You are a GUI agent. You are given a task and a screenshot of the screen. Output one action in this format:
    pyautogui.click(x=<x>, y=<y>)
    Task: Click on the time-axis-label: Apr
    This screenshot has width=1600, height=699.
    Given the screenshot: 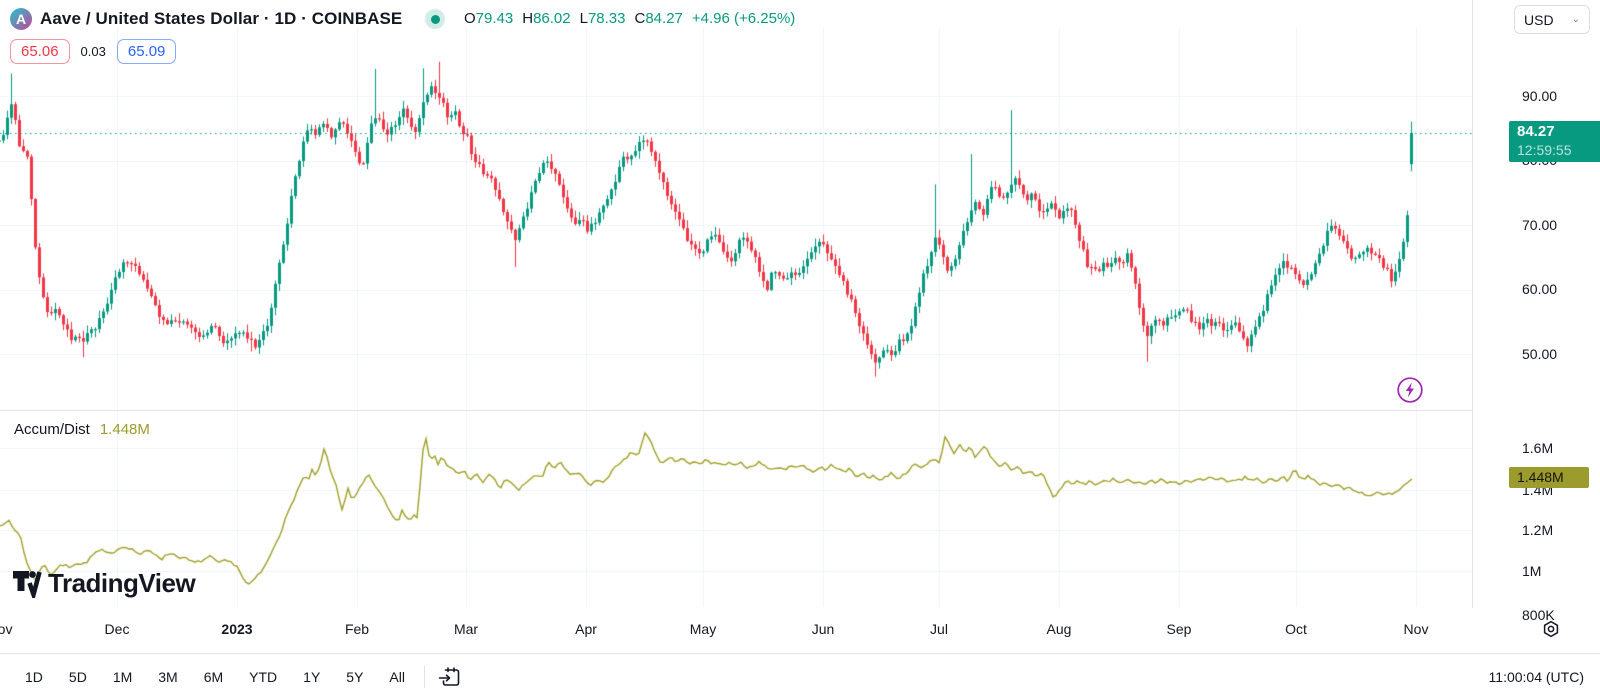 What is the action you would take?
    pyautogui.click(x=586, y=629)
    